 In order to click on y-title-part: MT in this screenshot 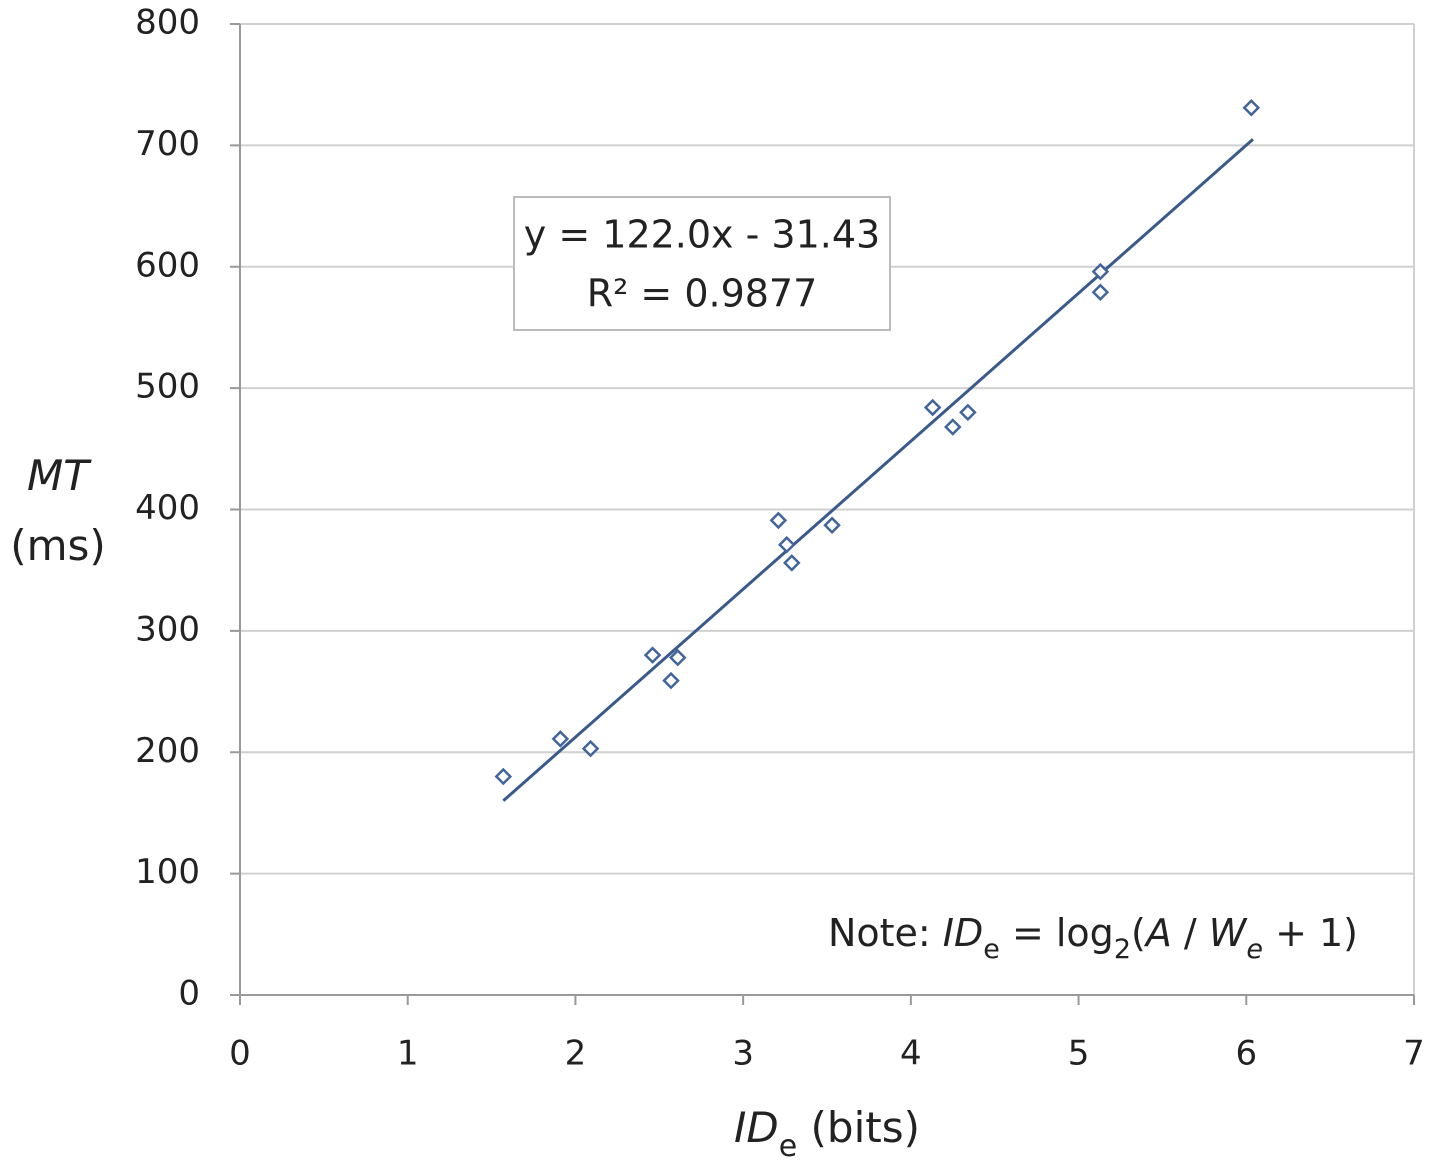, I will do `click(59, 475)`.